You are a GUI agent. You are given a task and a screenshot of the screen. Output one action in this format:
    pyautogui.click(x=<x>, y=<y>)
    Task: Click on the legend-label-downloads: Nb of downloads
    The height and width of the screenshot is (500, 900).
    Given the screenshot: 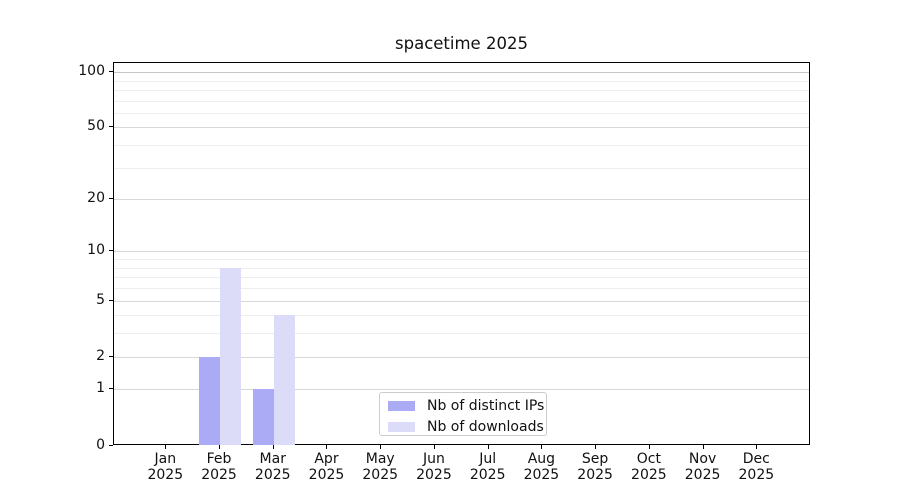 What is the action you would take?
    pyautogui.click(x=485, y=427)
    